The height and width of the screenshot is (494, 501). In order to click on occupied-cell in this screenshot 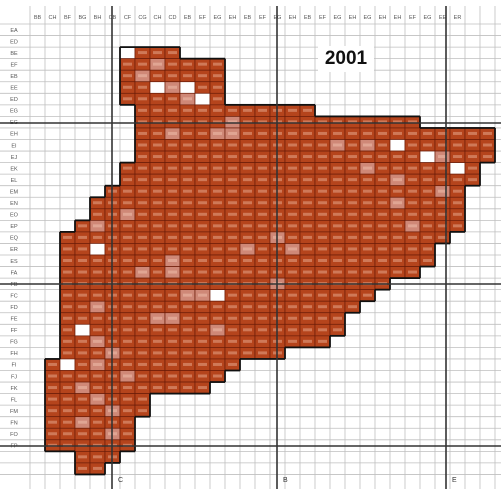, I will do `click(82, 330)`.